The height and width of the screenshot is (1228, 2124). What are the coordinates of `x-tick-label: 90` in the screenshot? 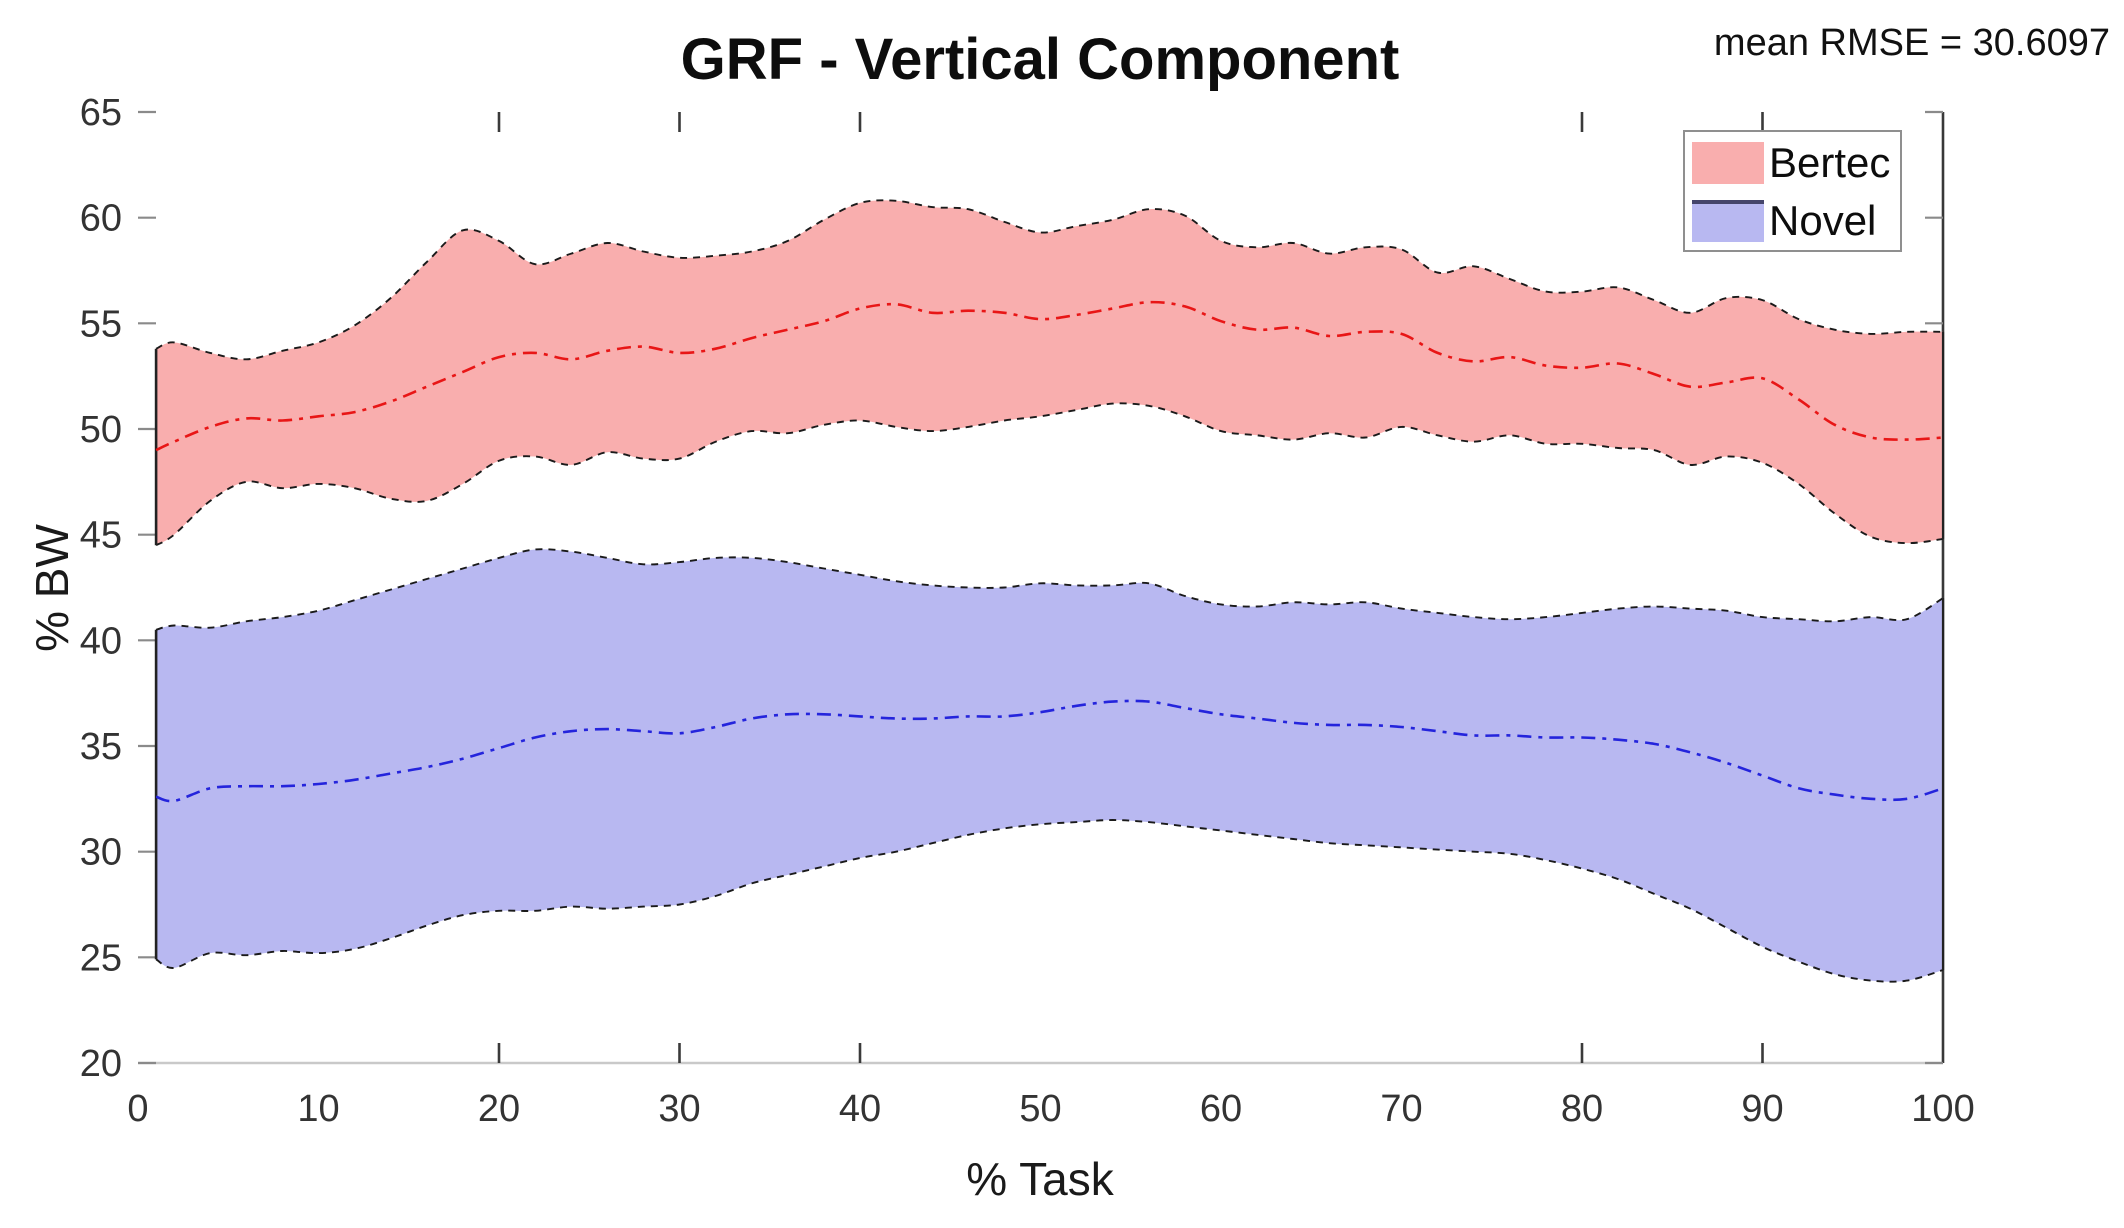 It's located at (1762, 1109).